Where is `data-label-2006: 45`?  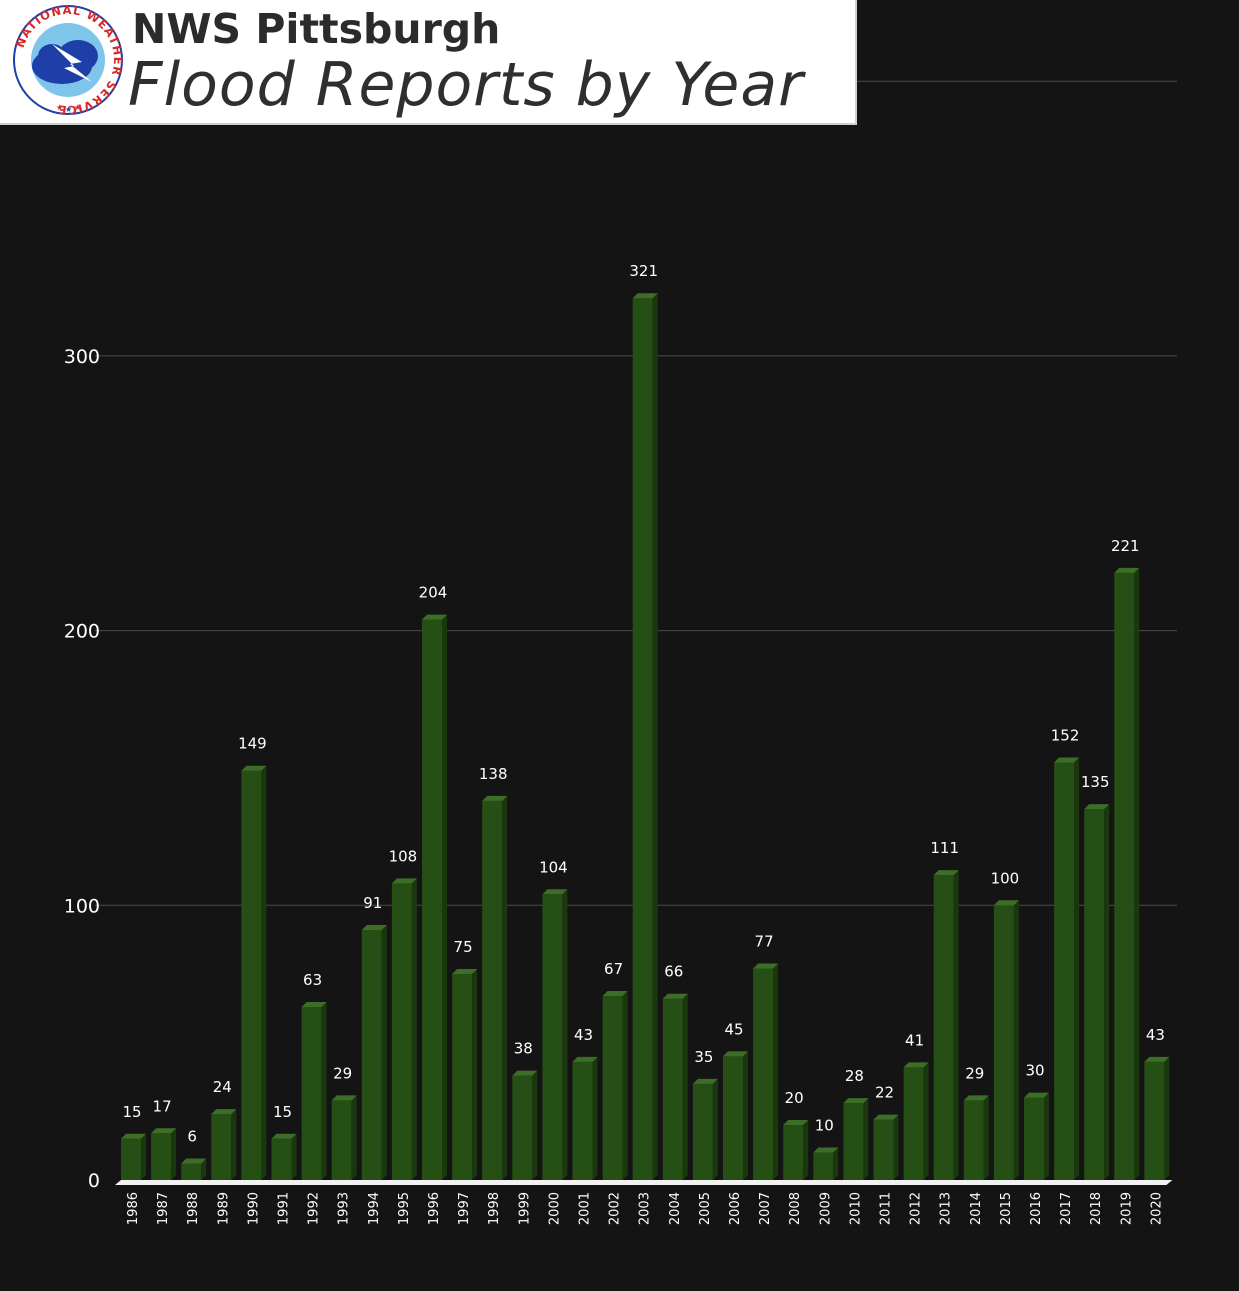
data-label-2006: 45 is located at coordinates (733, 1029).